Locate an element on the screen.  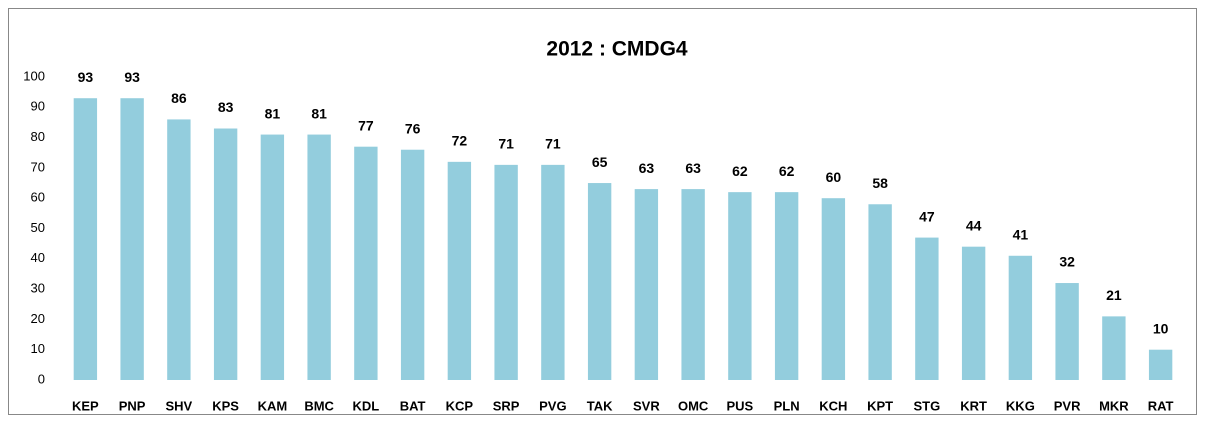
x-tick-label: KPS is located at coordinates (225, 405).